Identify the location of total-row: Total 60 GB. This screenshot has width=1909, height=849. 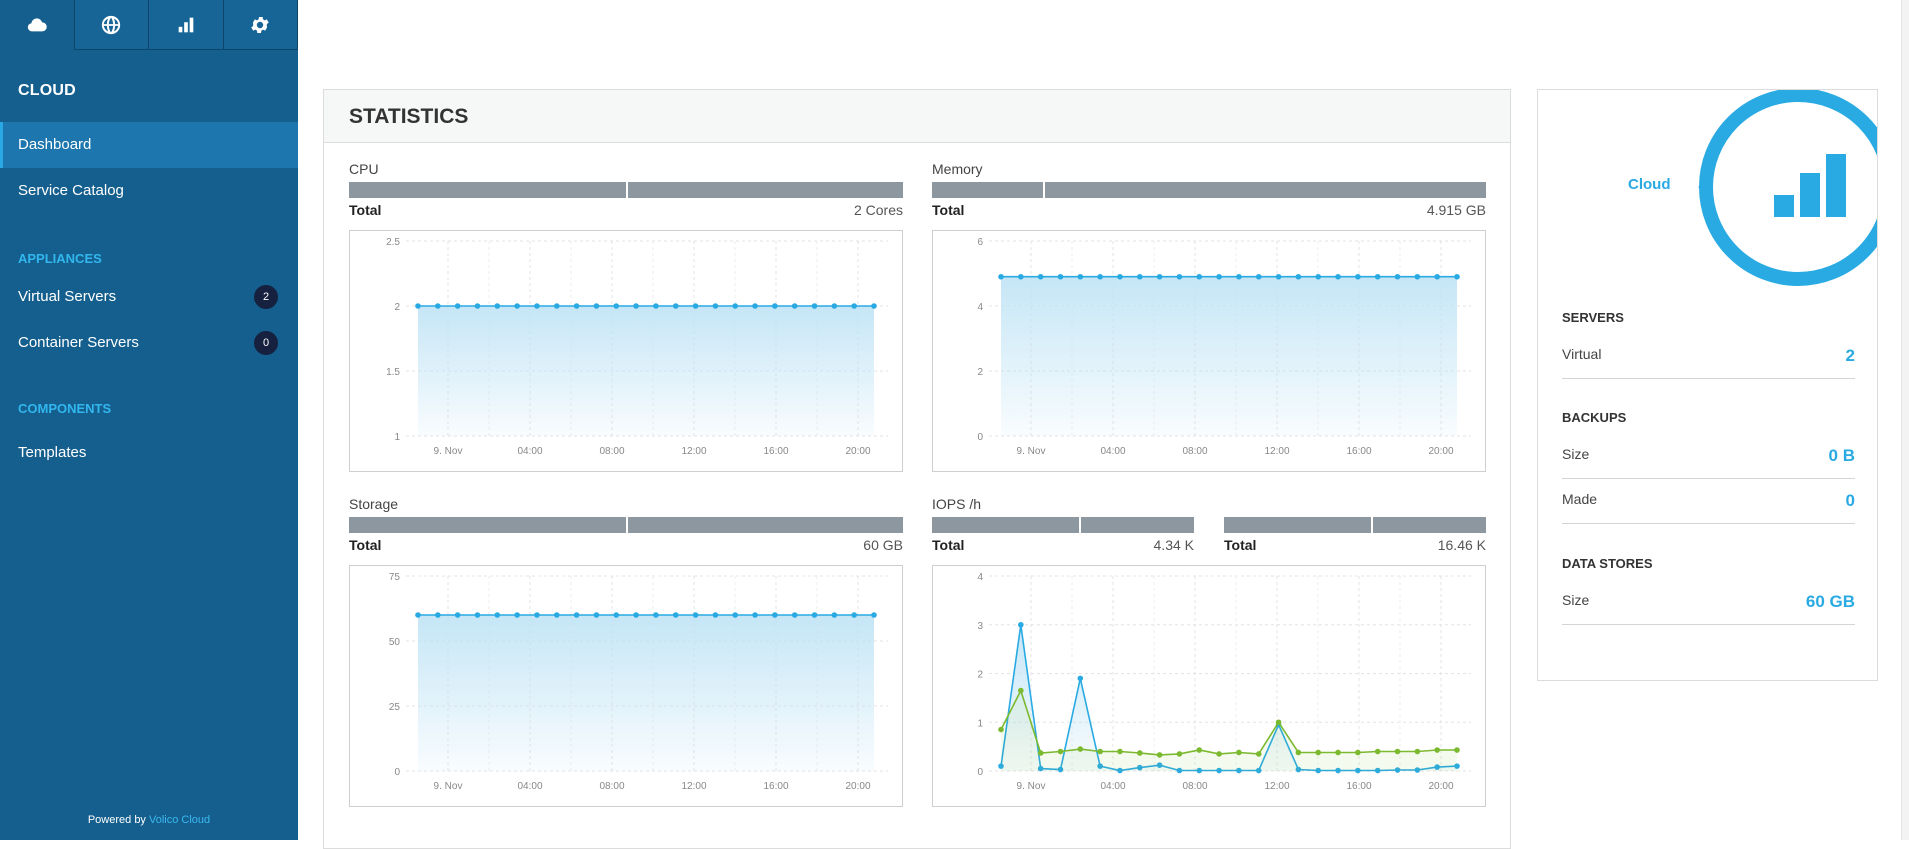
(626, 546).